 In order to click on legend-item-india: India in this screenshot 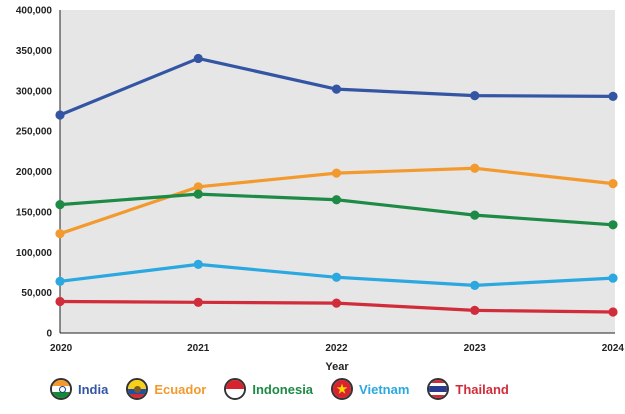, I will do `click(79, 389)`.